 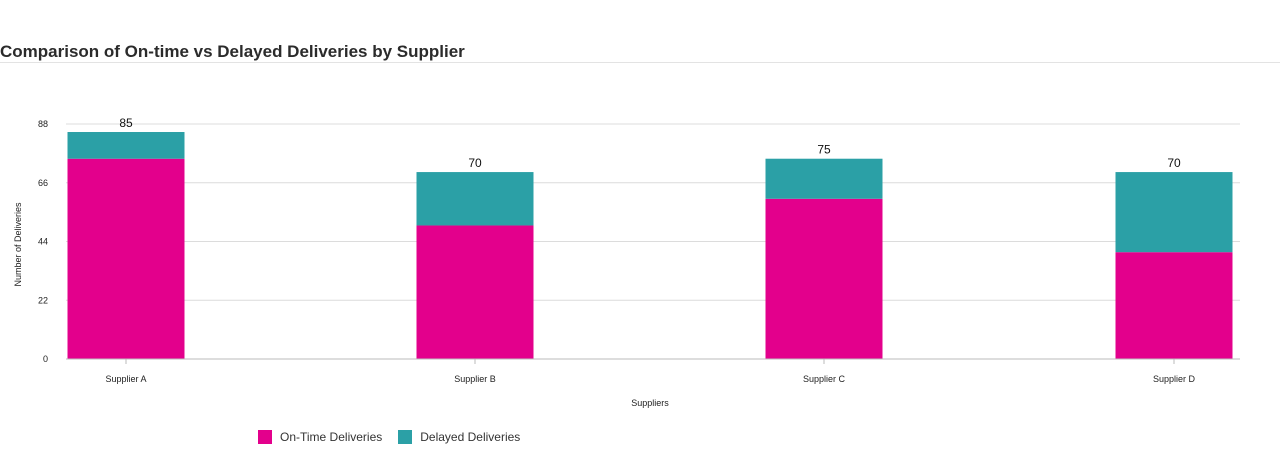 I want to click on x-axis-label: Suppliers, so click(x=650, y=403).